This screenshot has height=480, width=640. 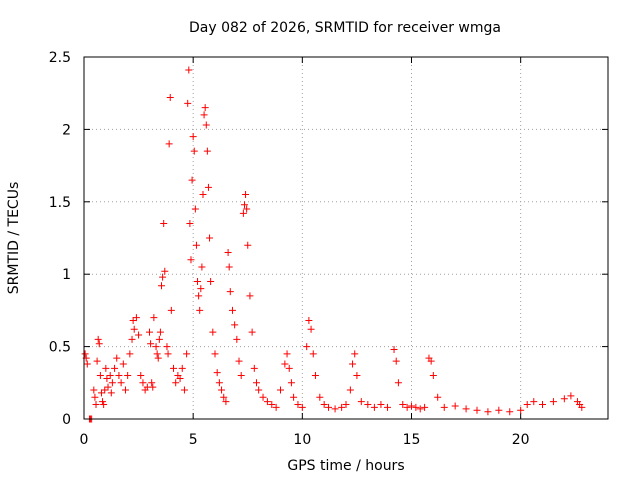 What do you see at coordinates (60, 203) in the screenshot?
I see `y-tick-label: 1.5` at bounding box center [60, 203].